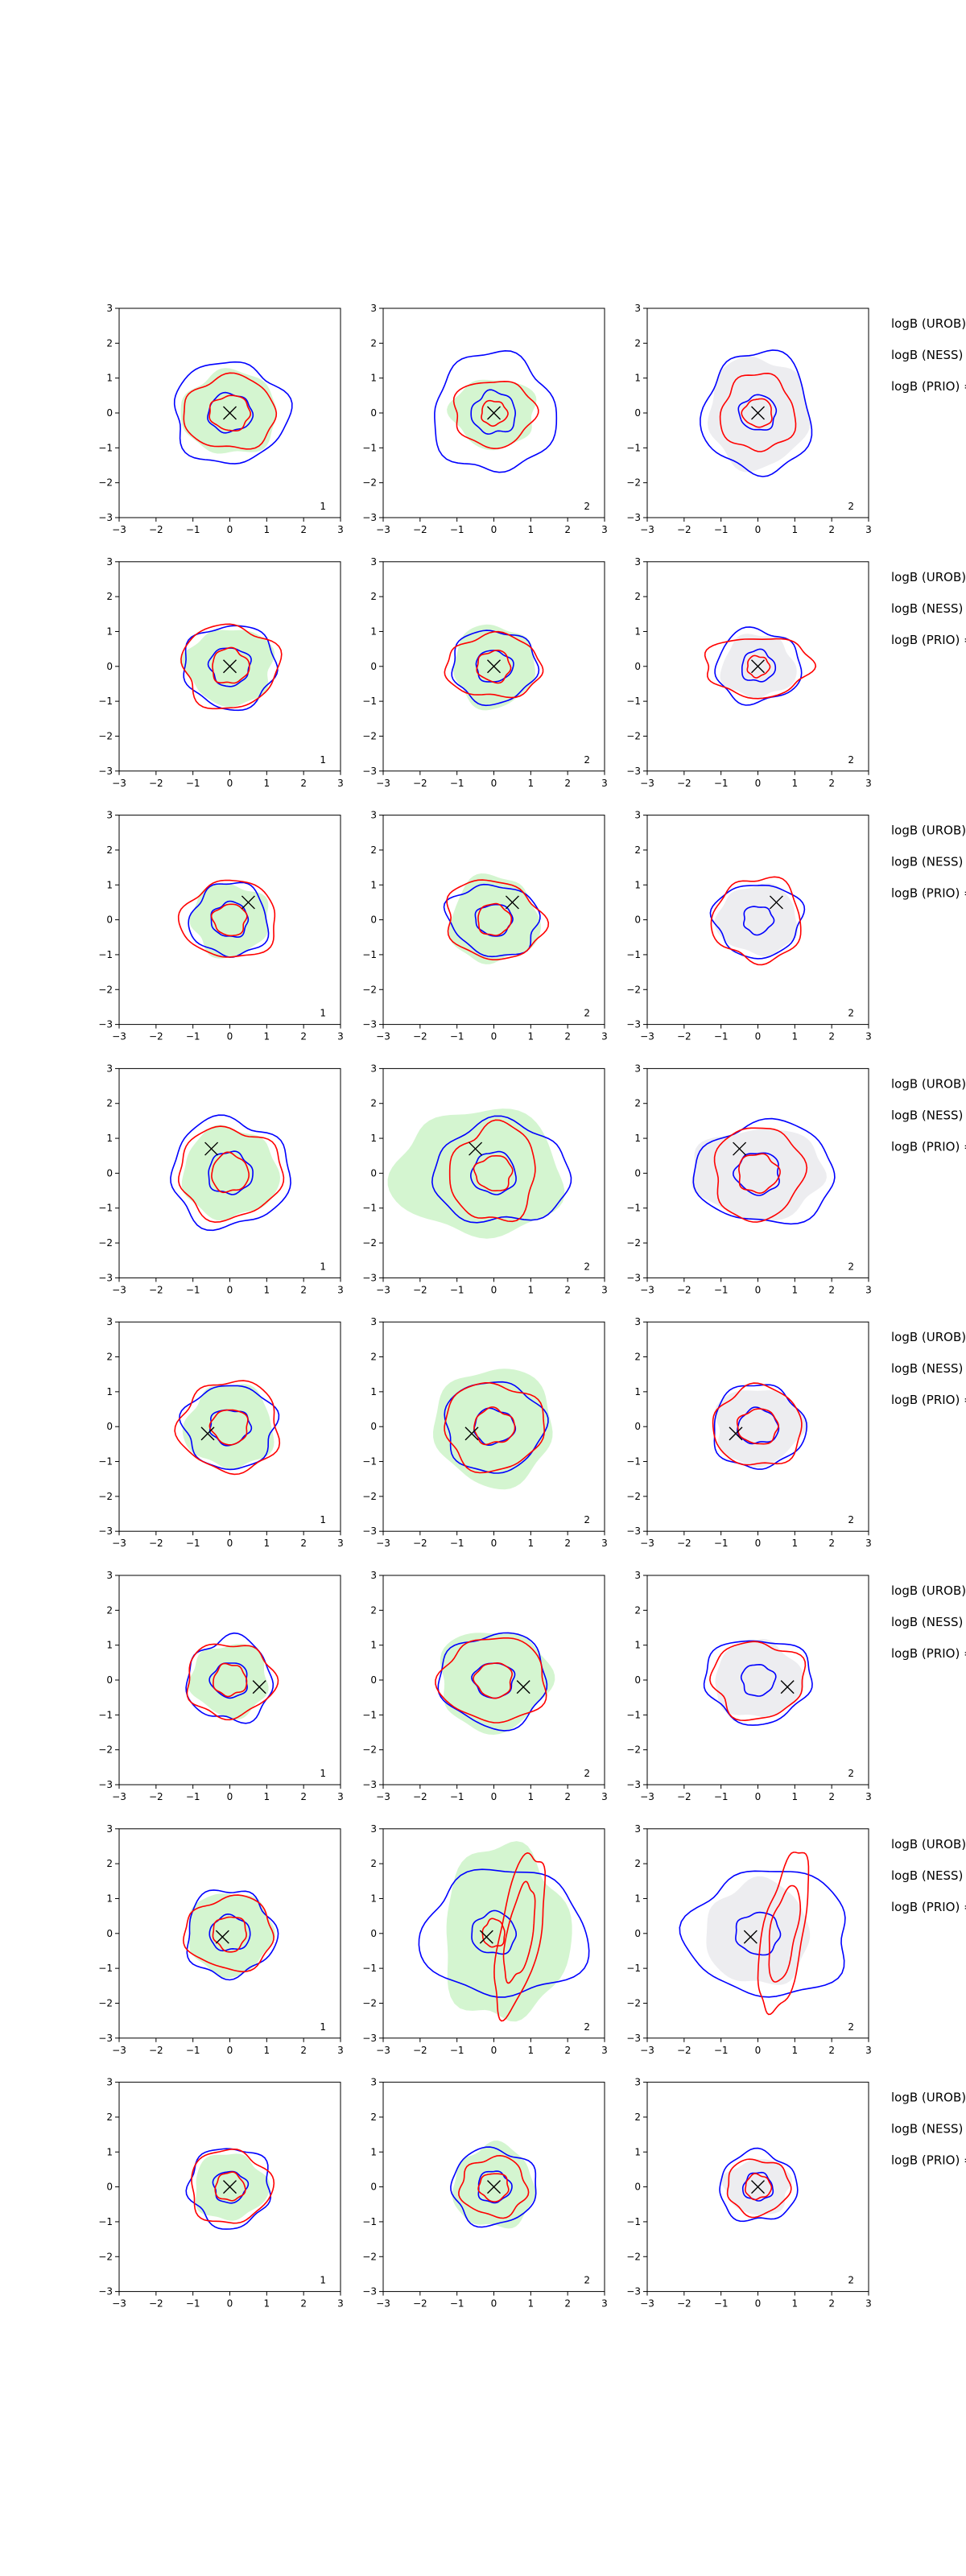 Image resolution: width=966 pixels, height=2576 pixels. I want to click on panel-r1-c1: −3 −2 −1 0 1 2 3 −3 −2 −1 0 1 2 3 1, so click(221, 419).